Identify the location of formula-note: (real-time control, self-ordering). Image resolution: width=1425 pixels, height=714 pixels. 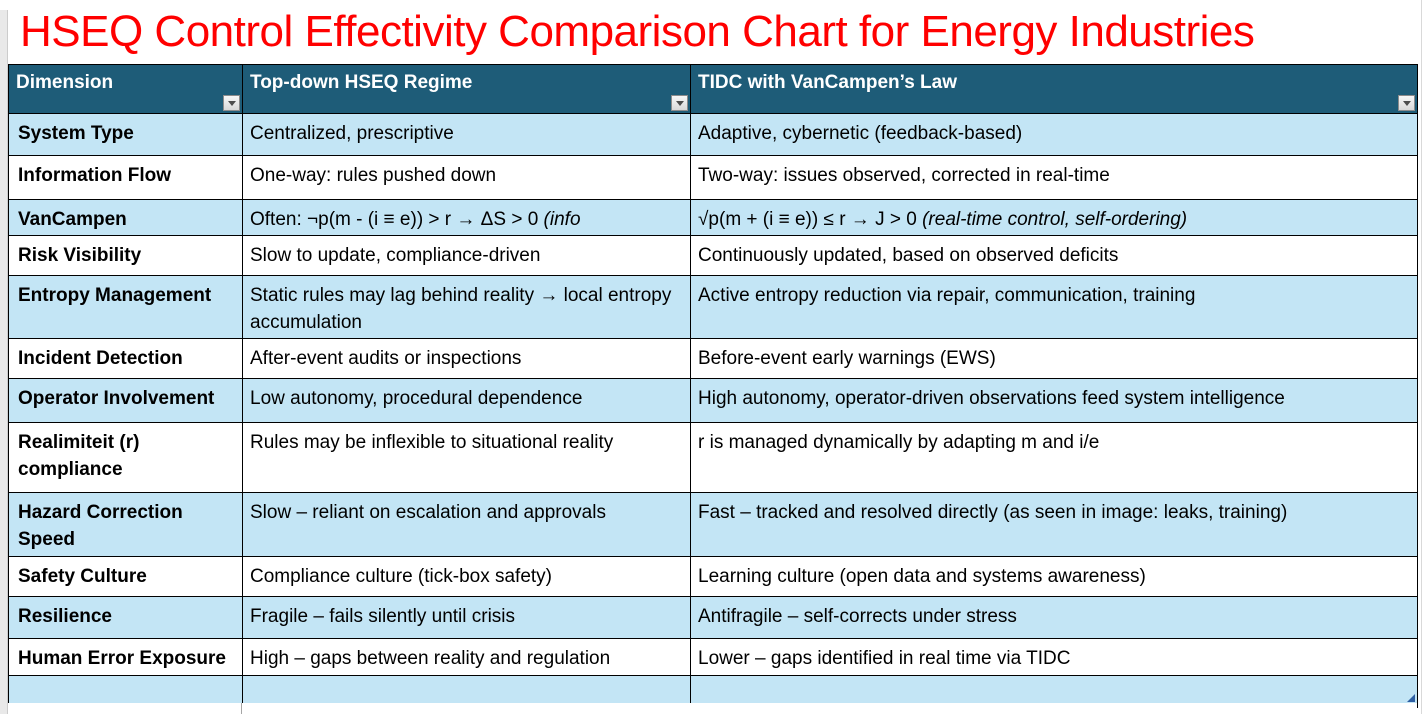
(1055, 219).